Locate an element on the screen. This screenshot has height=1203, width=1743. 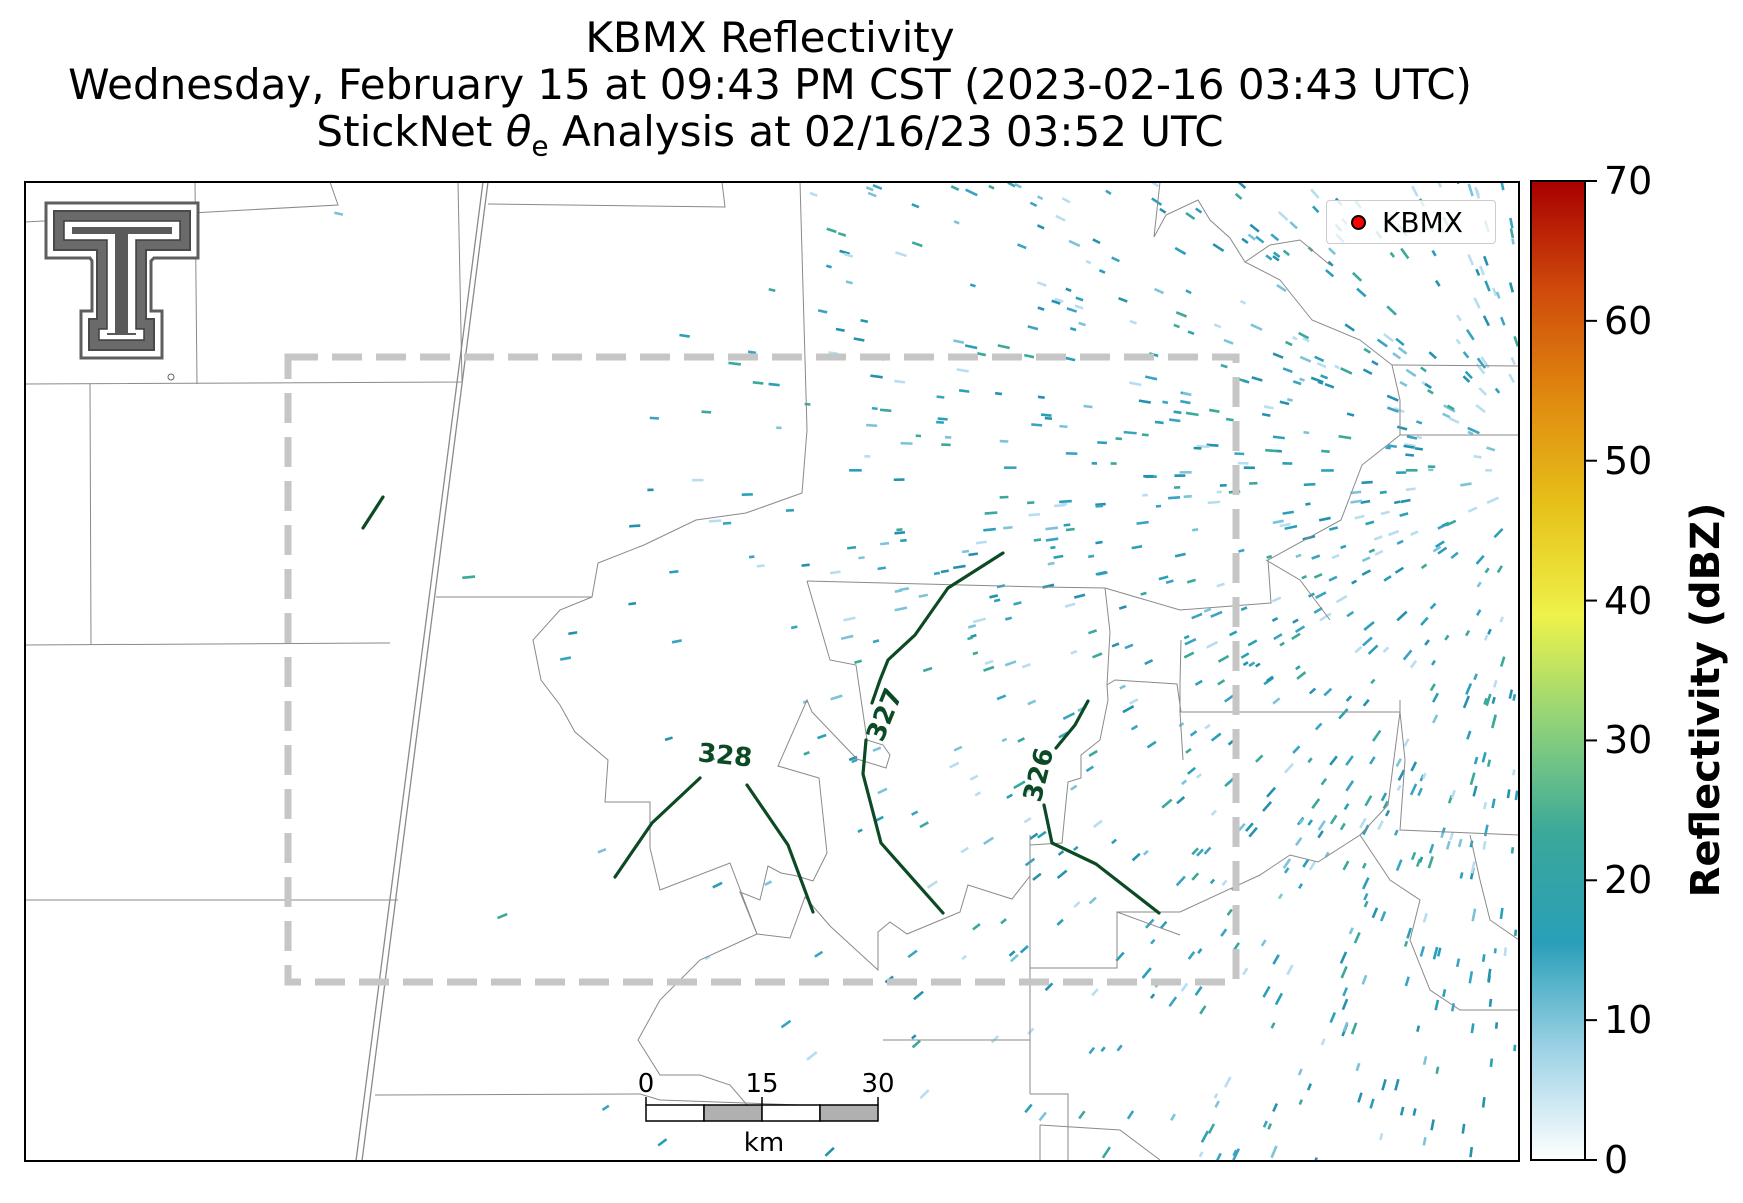
colorbar-tick-label-10: 10 is located at coordinates (1628, 1020).